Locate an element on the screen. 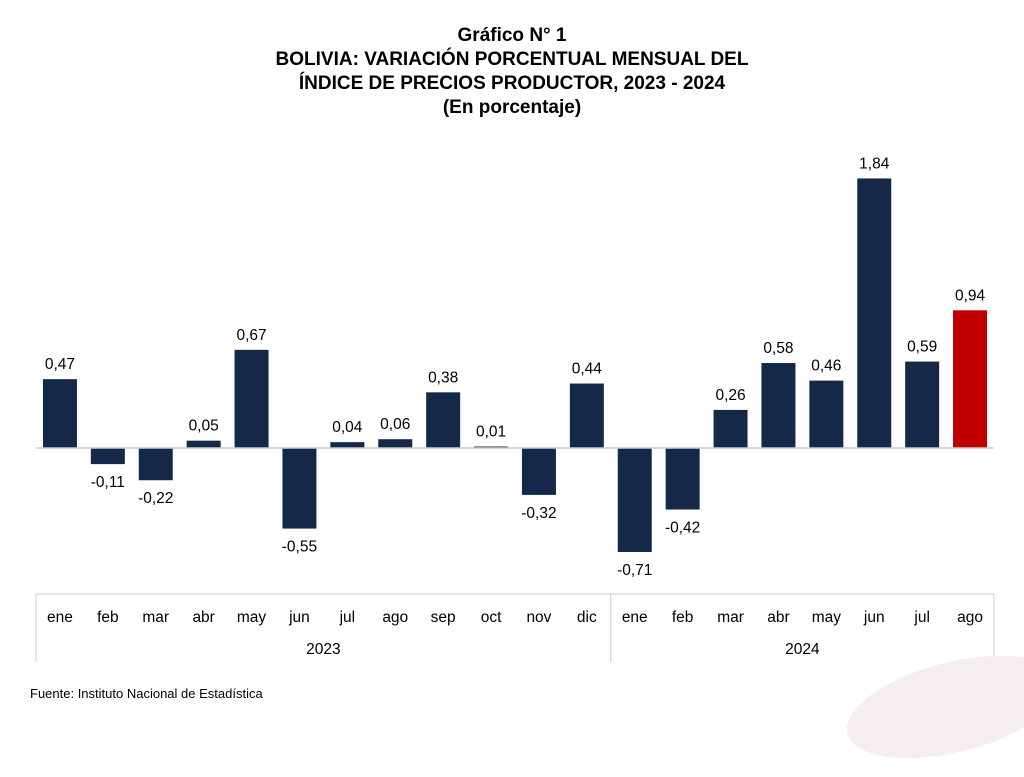 Image resolution: width=1024 pixels, height=777 pixels. data-label-7: 0,06 is located at coordinates (395, 424).